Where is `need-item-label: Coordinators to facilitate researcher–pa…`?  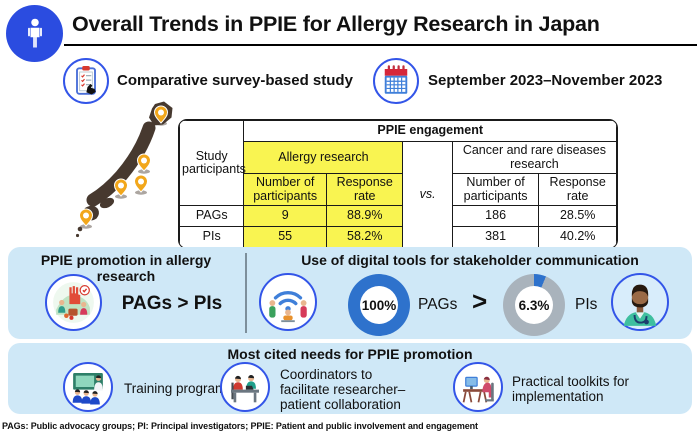 need-item-label: Coordinators to facilitate researcher–pa… is located at coordinates (343, 390).